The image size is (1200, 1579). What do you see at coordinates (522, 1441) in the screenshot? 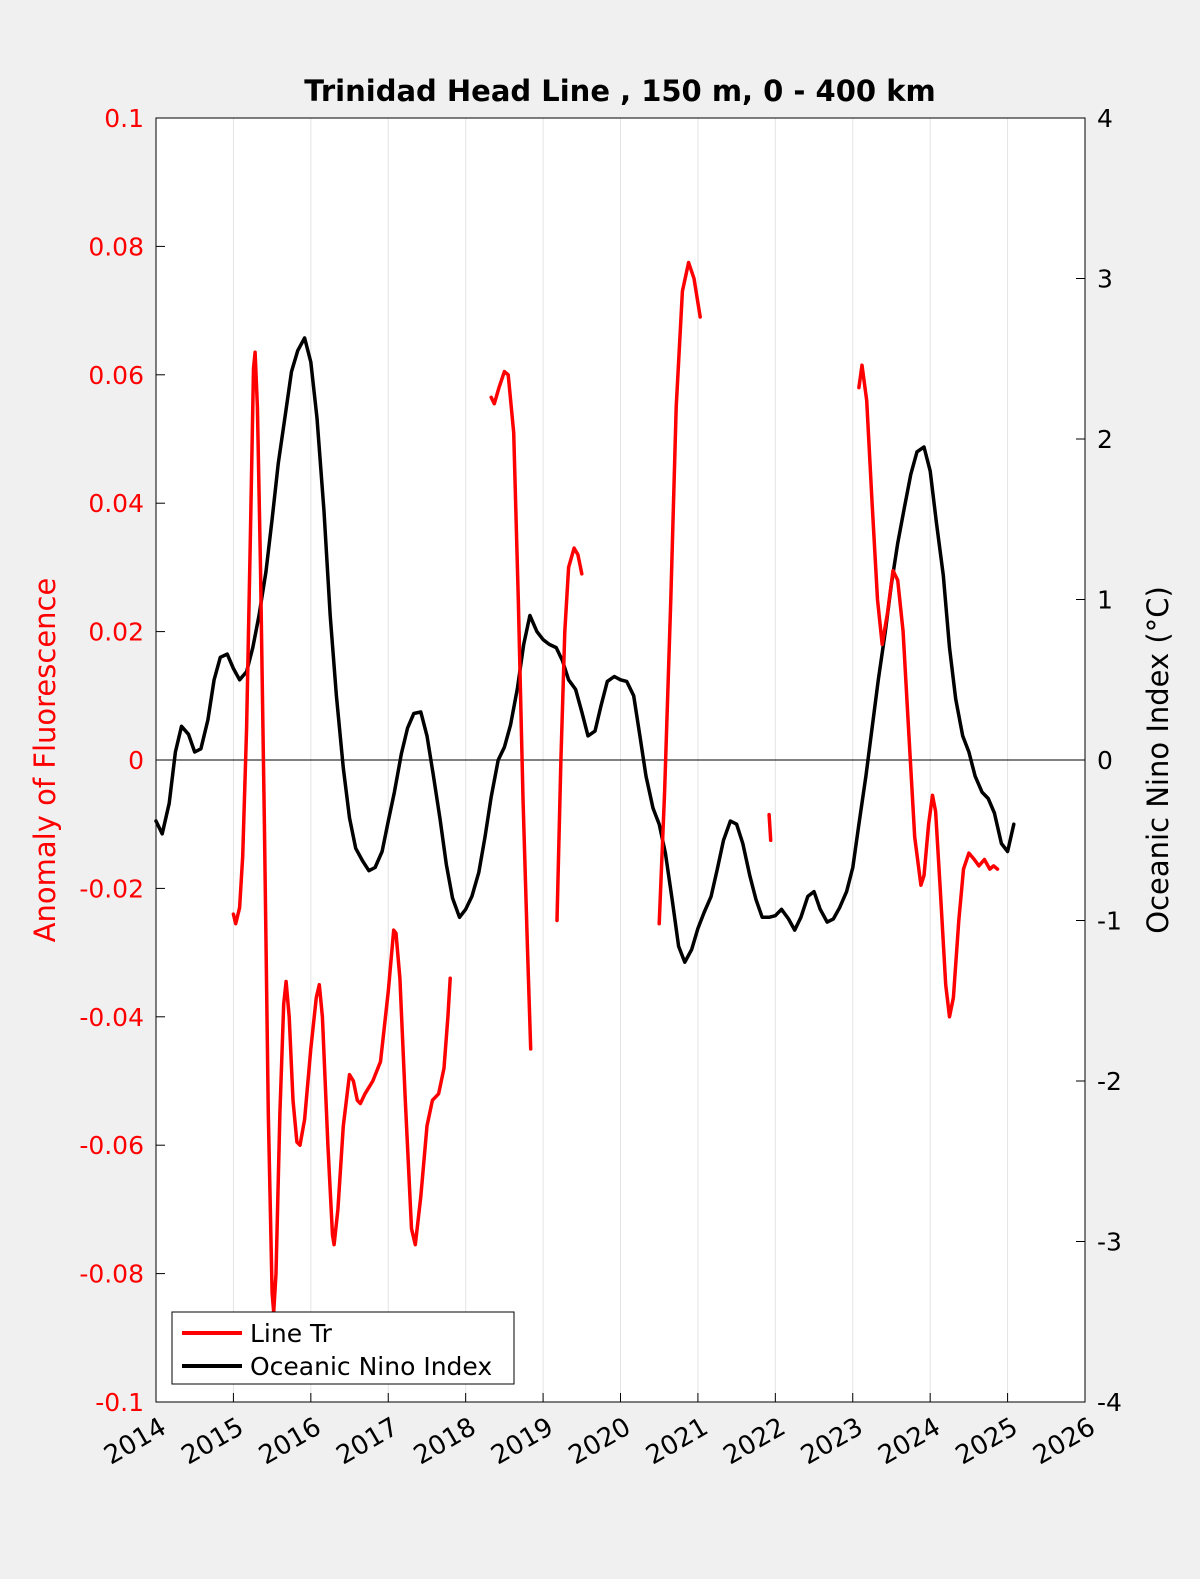
I see `x-tick-label: 2019` at bounding box center [522, 1441].